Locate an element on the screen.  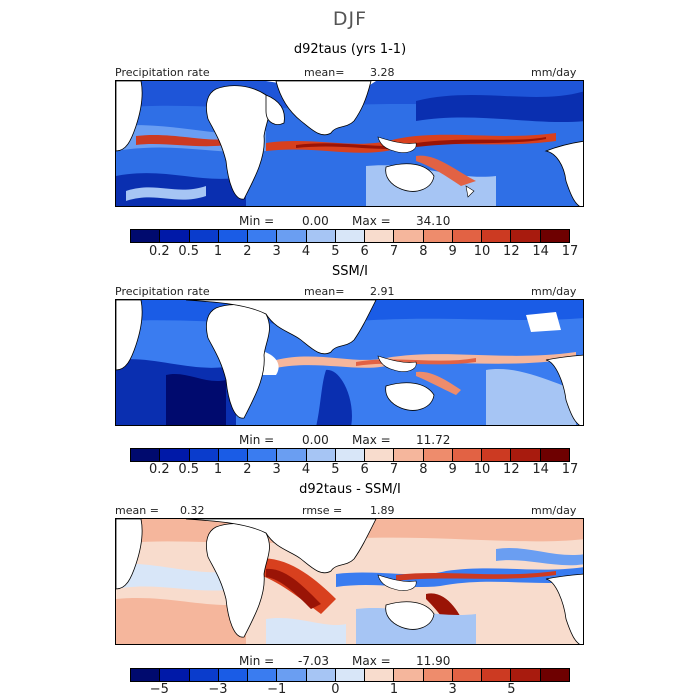
colorbar-tick-label: −5 is located at coordinates (159, 689).